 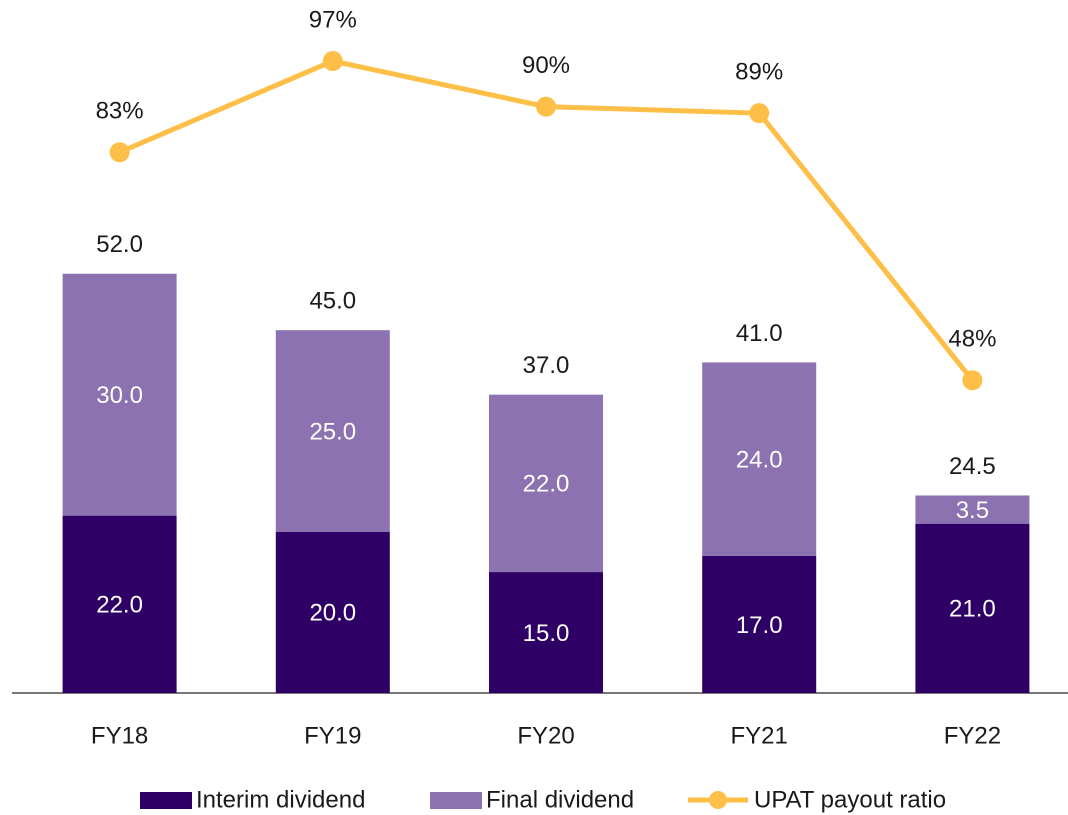 I want to click on total-label: 24.5, so click(x=972, y=466).